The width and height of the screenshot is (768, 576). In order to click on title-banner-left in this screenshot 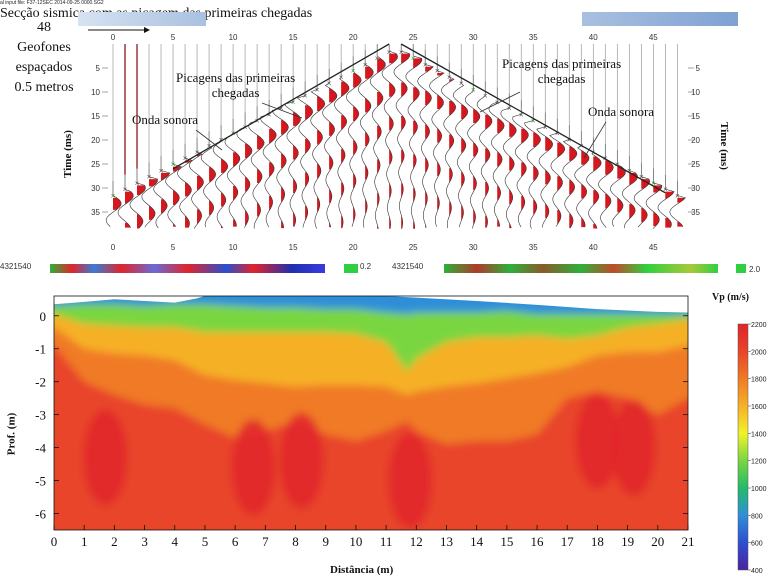, I will do `click(142, 19)`.